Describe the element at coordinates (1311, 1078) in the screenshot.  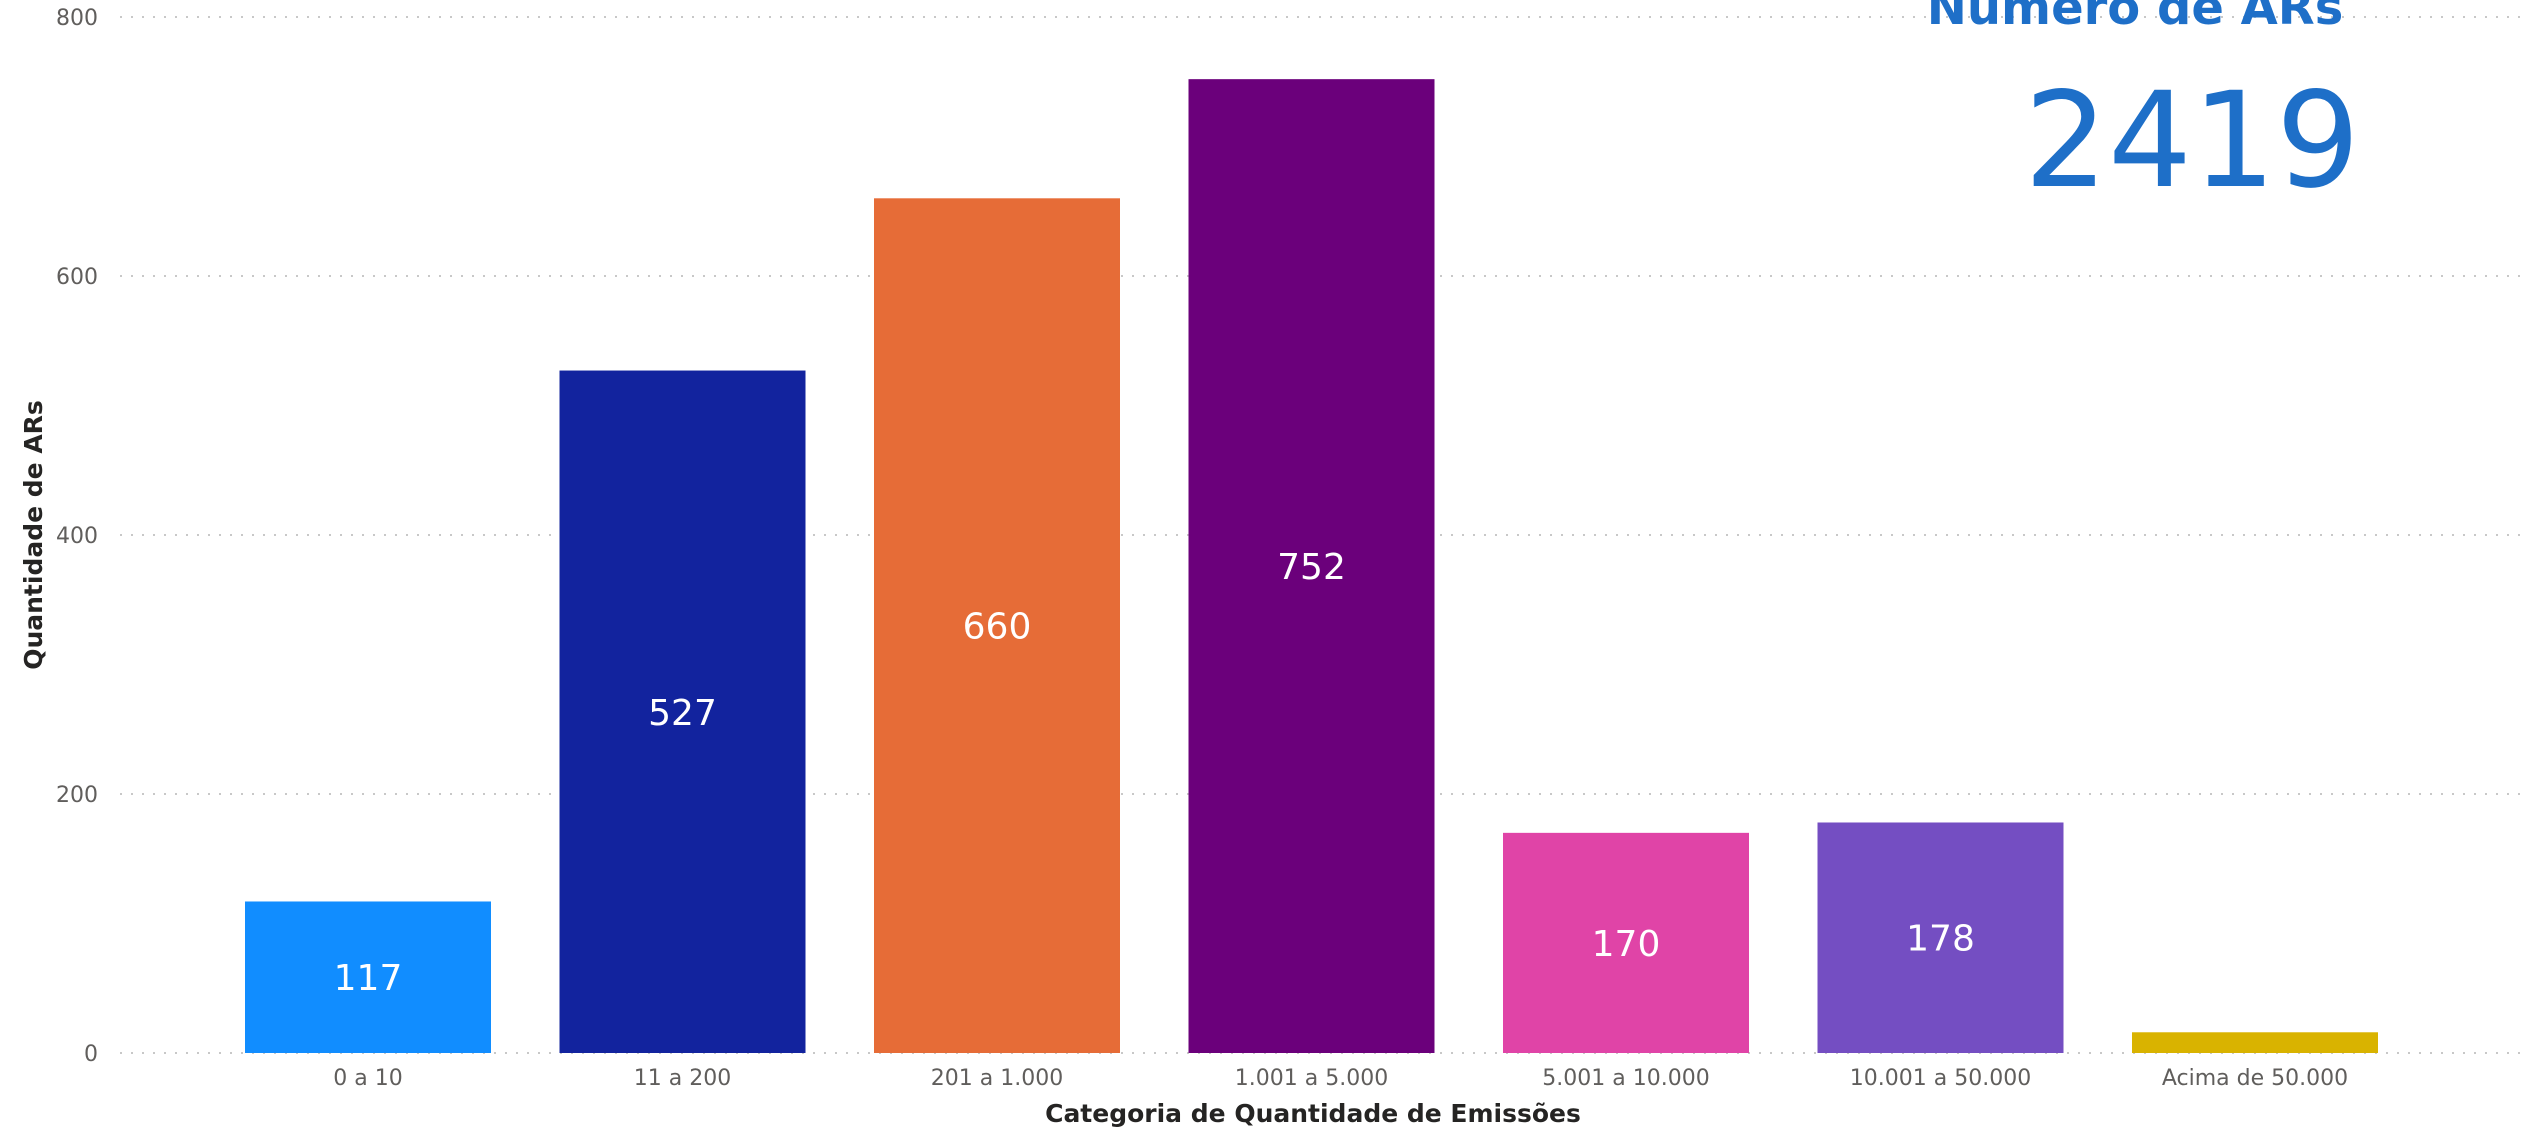
I see `x-tick-label: 1.001 a 5.000` at that location.